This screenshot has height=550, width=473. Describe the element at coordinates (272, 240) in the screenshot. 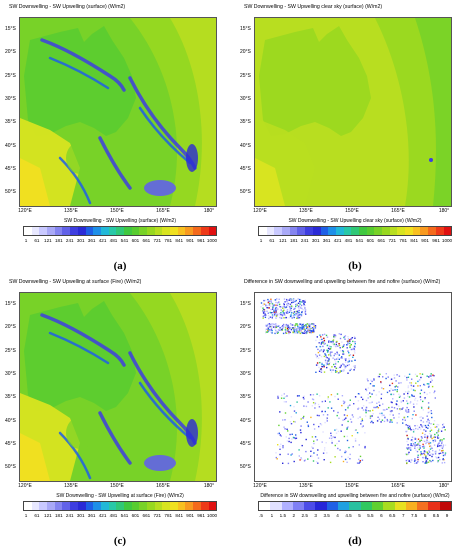

I see `colorbar-tick-label: 61` at that location.